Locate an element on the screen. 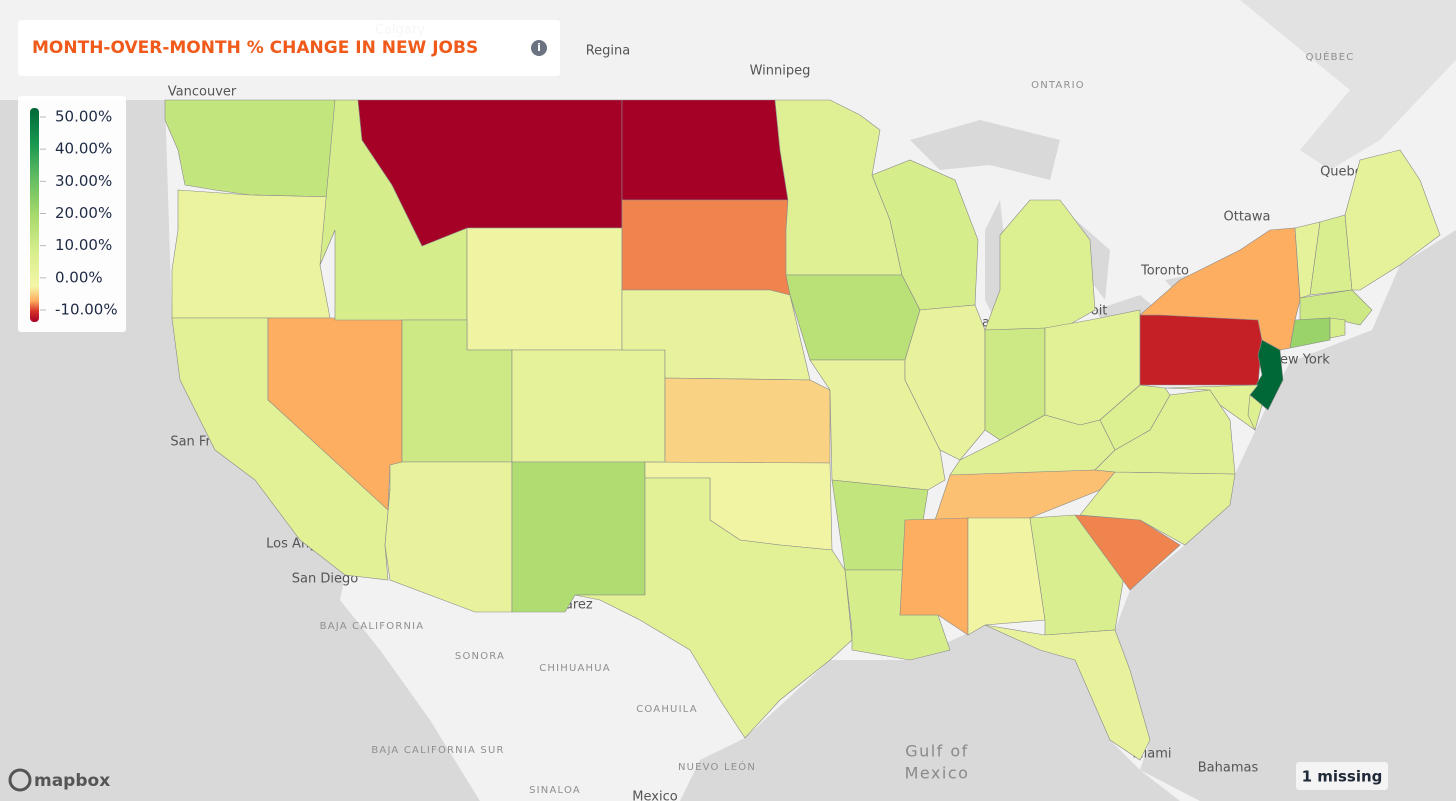 The image size is (1456, 801). place-label: COAHUILA is located at coordinates (667, 709).